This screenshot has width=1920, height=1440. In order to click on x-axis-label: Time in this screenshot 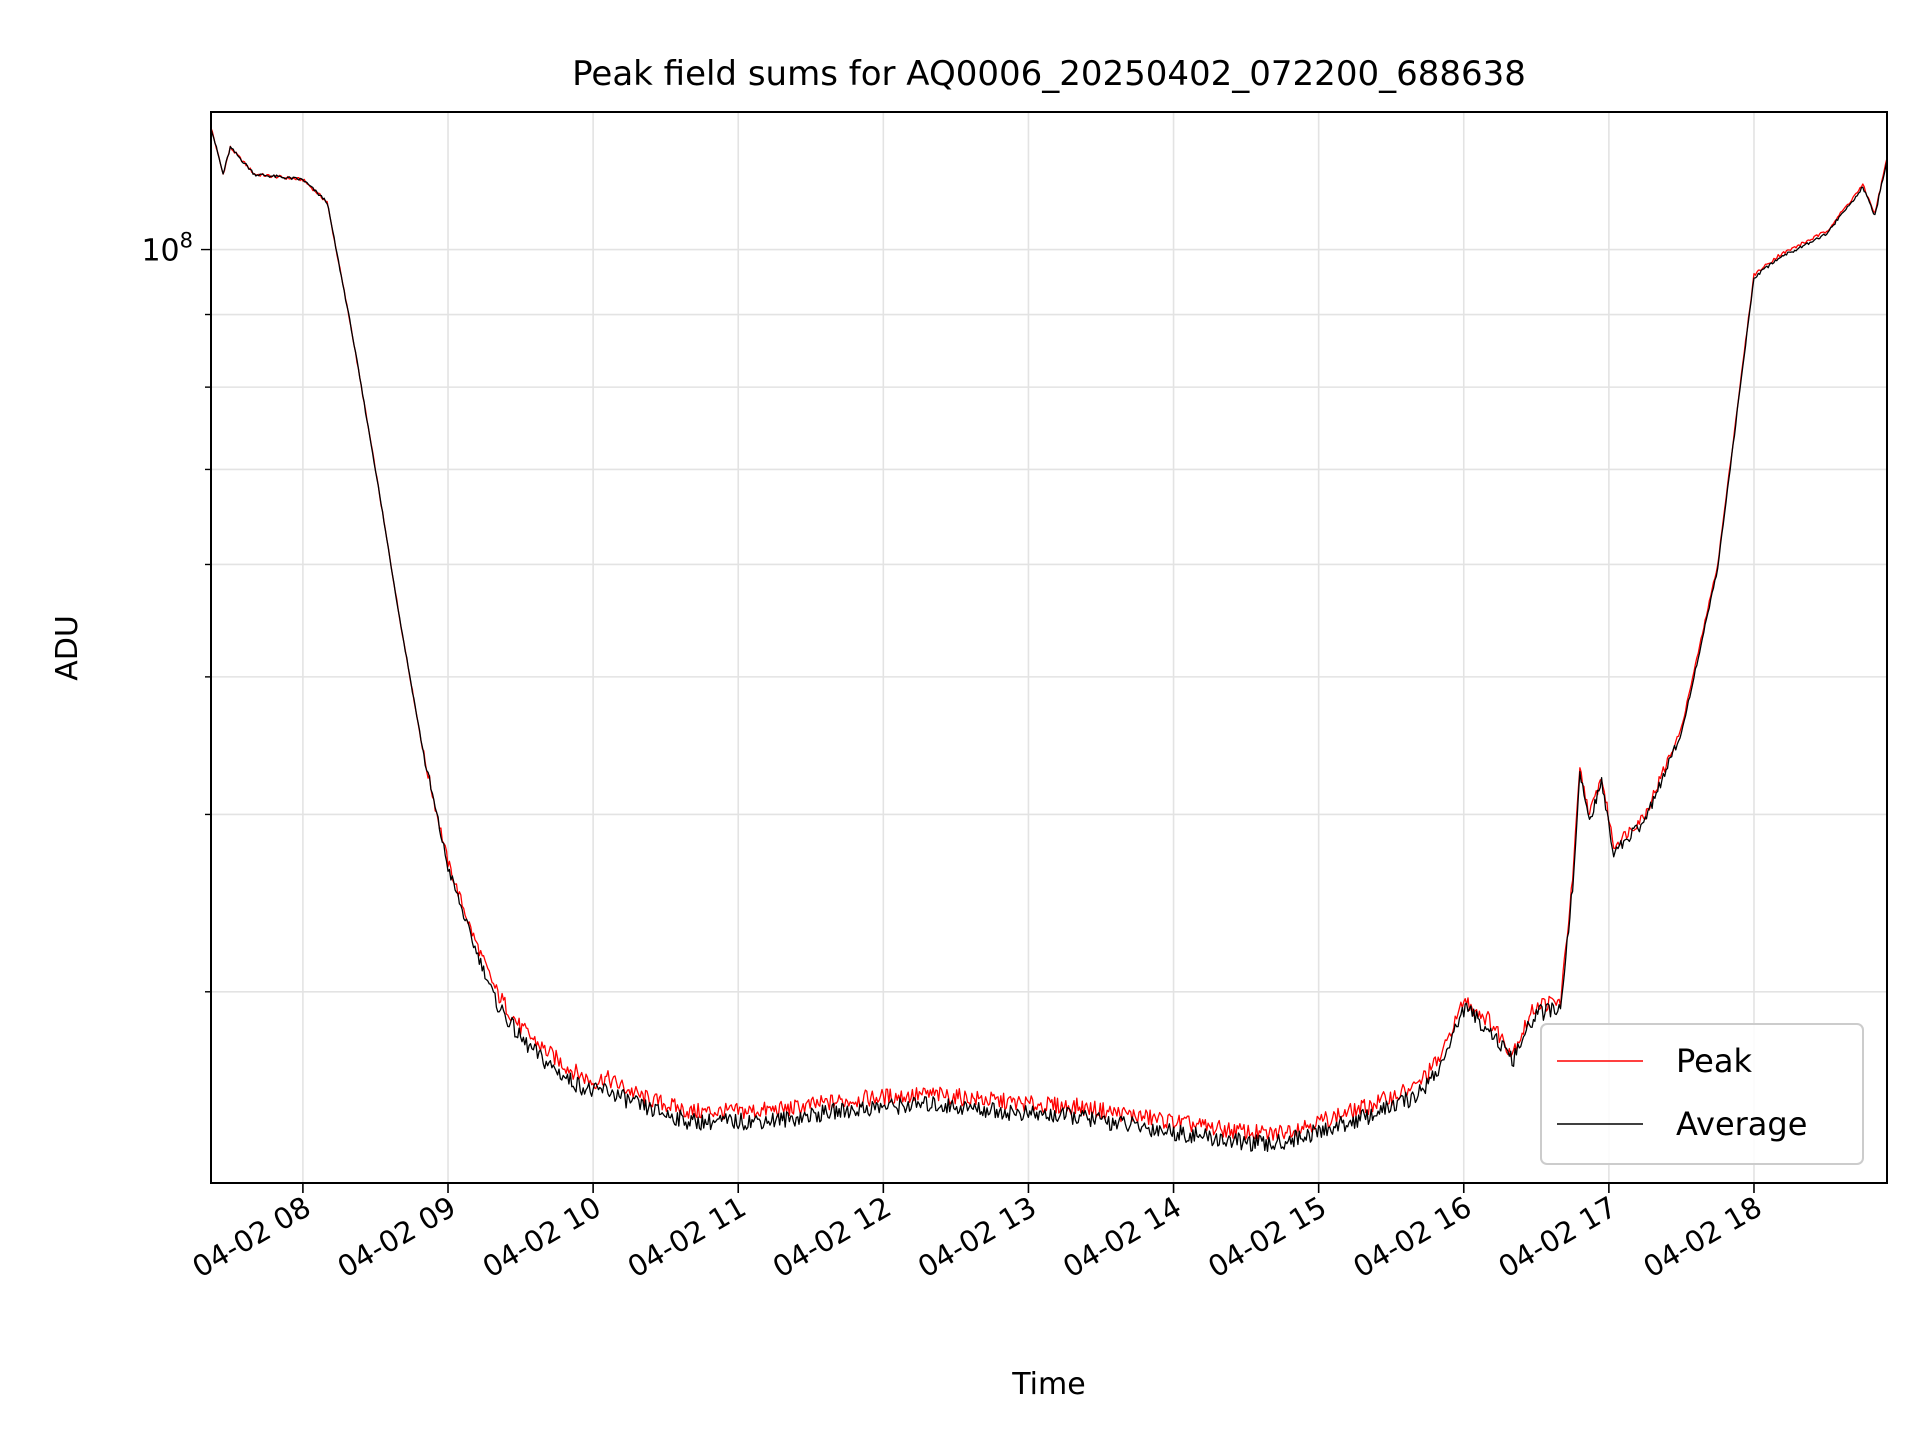, I will do `click(1048, 1384)`.